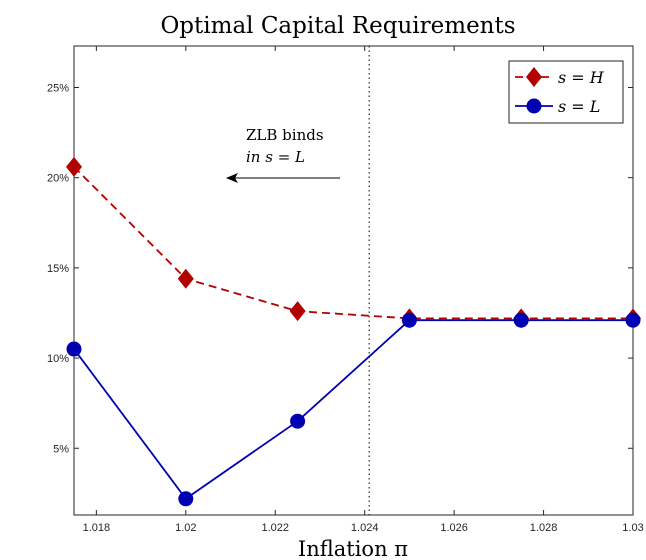 This screenshot has width=646, height=560. Describe the element at coordinates (544, 528) in the screenshot. I see `x-tick-label: 1.028` at that location.